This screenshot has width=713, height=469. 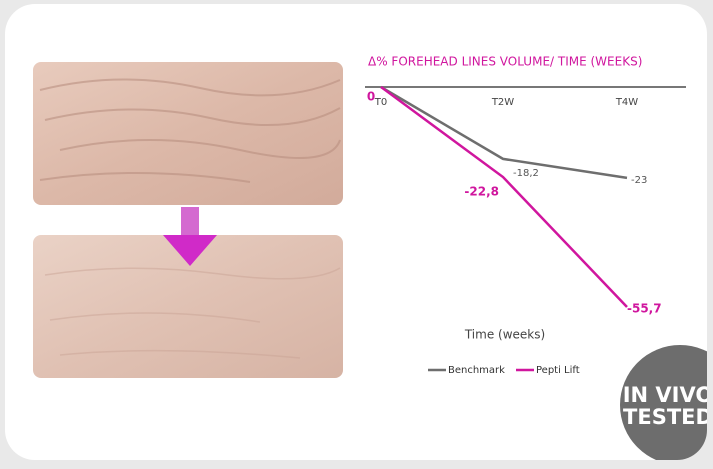 I want to click on x-tick-label: T2W, so click(x=502, y=102).